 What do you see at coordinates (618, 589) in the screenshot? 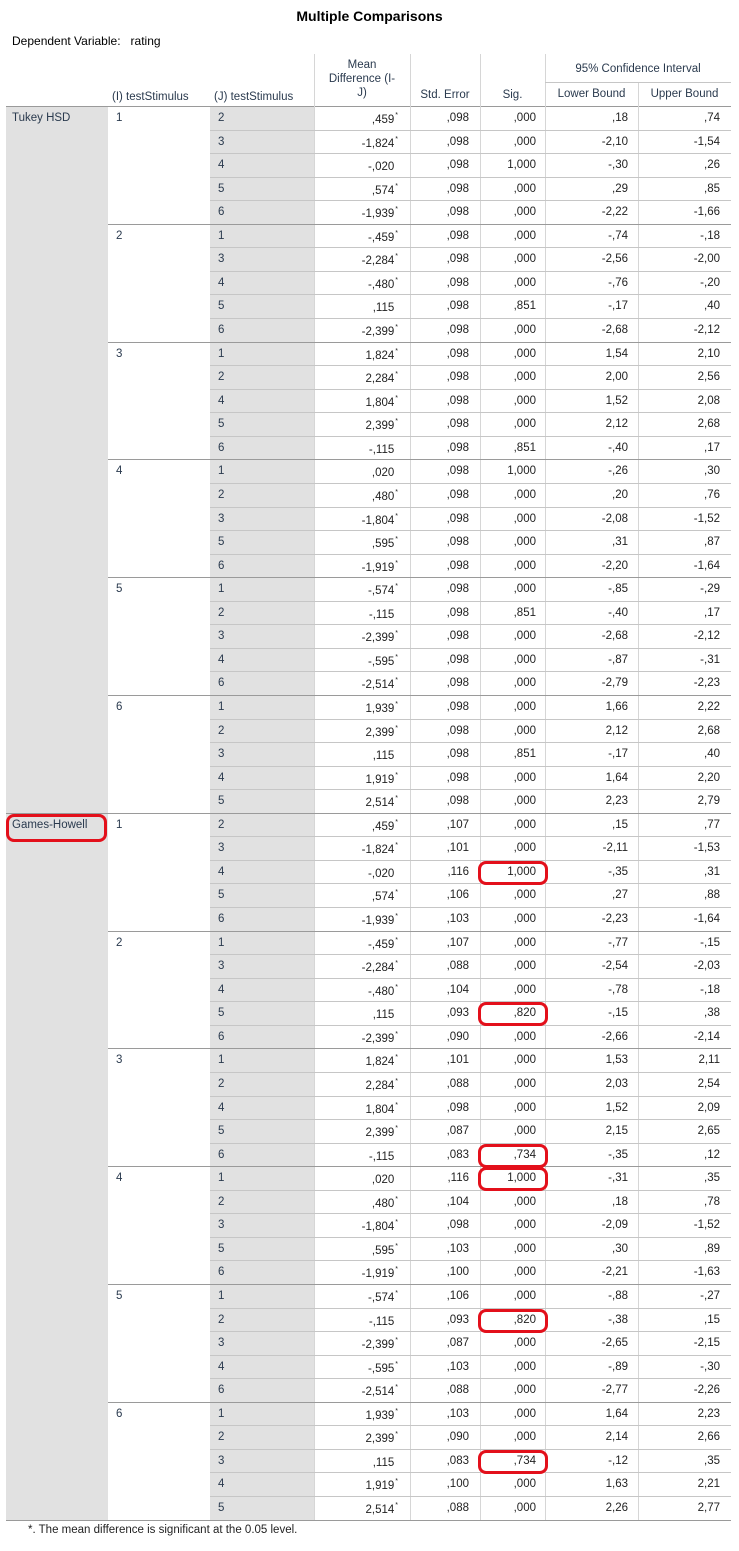
I see `lower-bound-cell: -,85` at bounding box center [618, 589].